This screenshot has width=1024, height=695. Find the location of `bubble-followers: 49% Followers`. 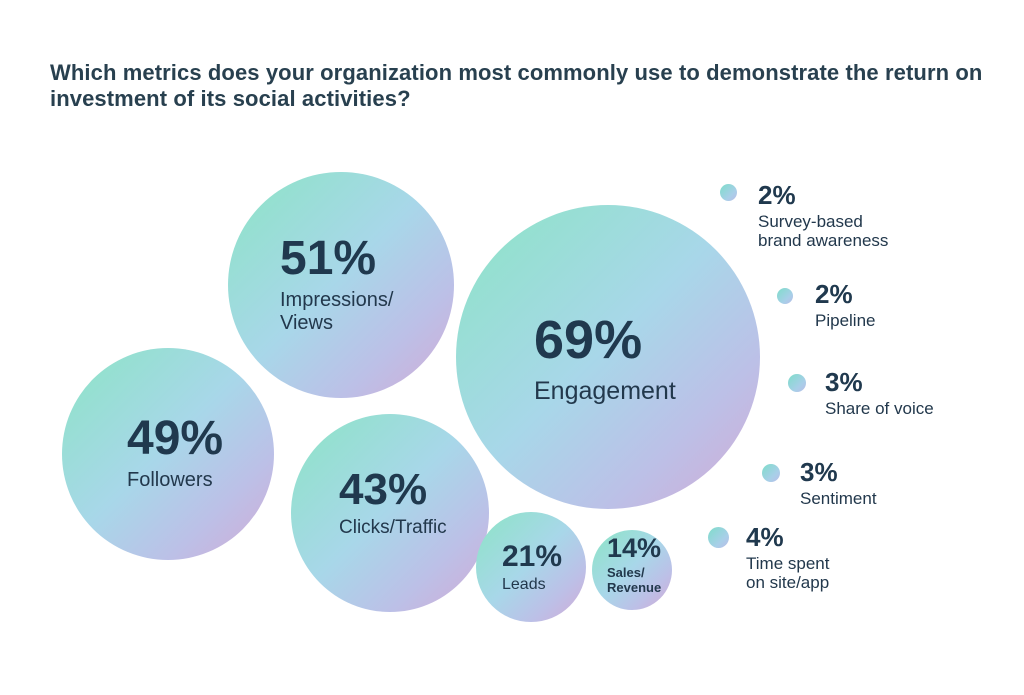

bubble-followers: 49% Followers is located at coordinates (168, 454).